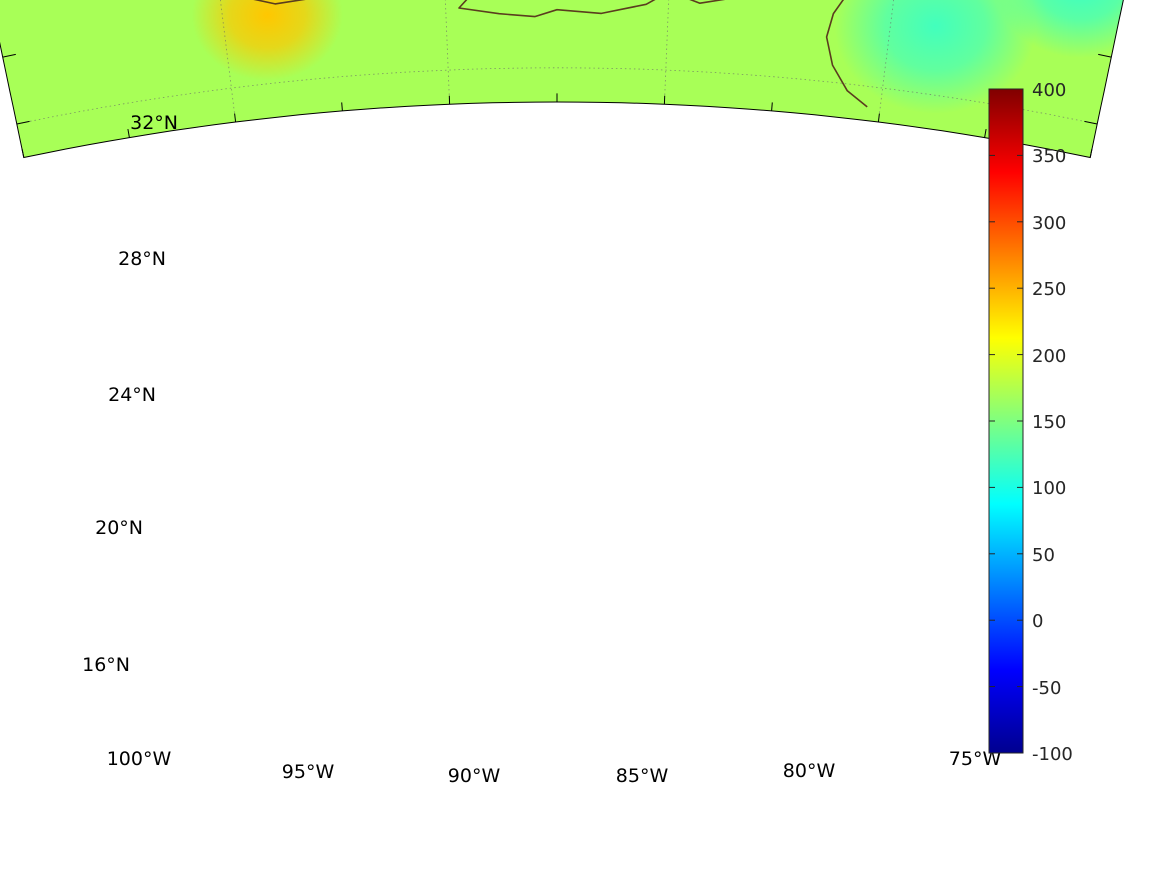  I want to click on lon-label-80w: 80°W, so click(809, 771).